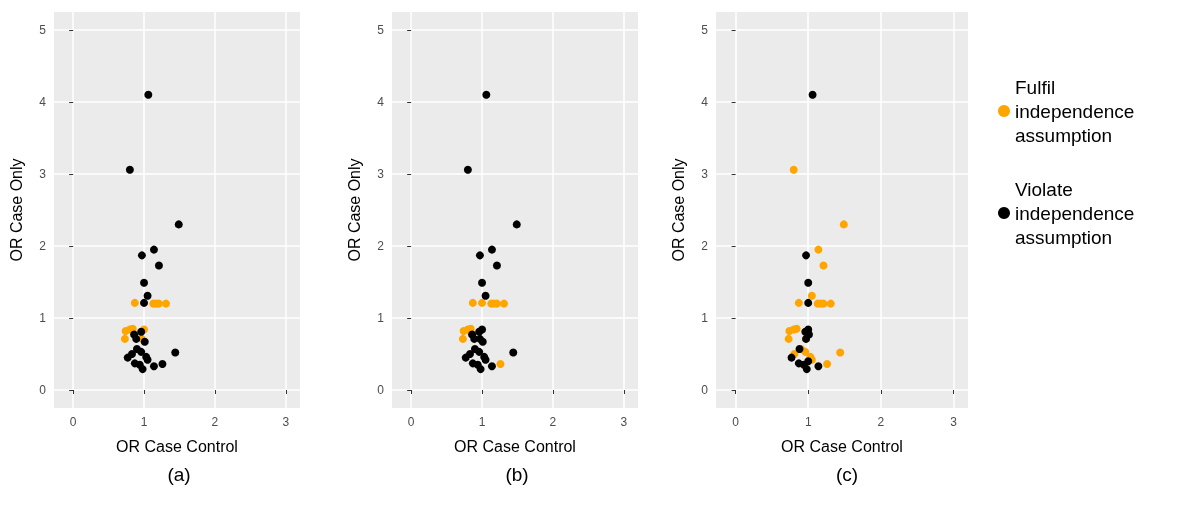 The image size is (1200, 515). Describe the element at coordinates (517, 474) in the screenshot. I see `text: (b)` at that location.